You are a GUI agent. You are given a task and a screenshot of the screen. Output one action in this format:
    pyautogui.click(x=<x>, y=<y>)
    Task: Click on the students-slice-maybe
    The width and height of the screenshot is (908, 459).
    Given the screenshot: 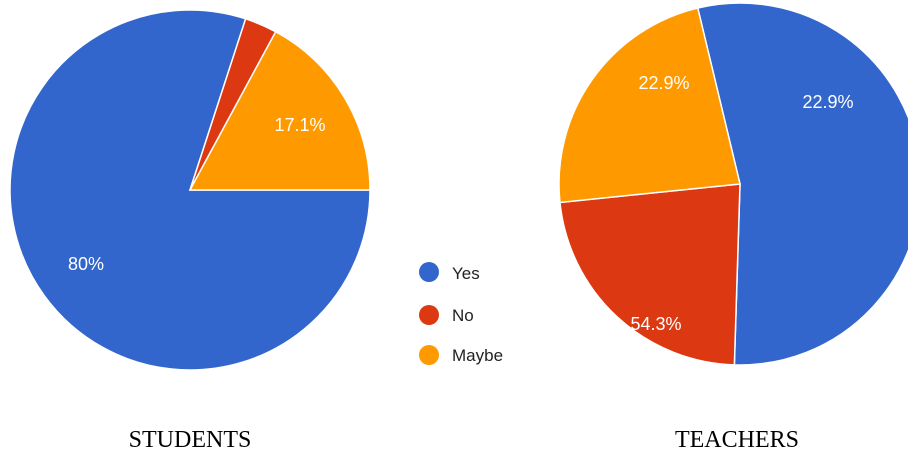 What is the action you would take?
    pyautogui.click(x=279, y=110)
    